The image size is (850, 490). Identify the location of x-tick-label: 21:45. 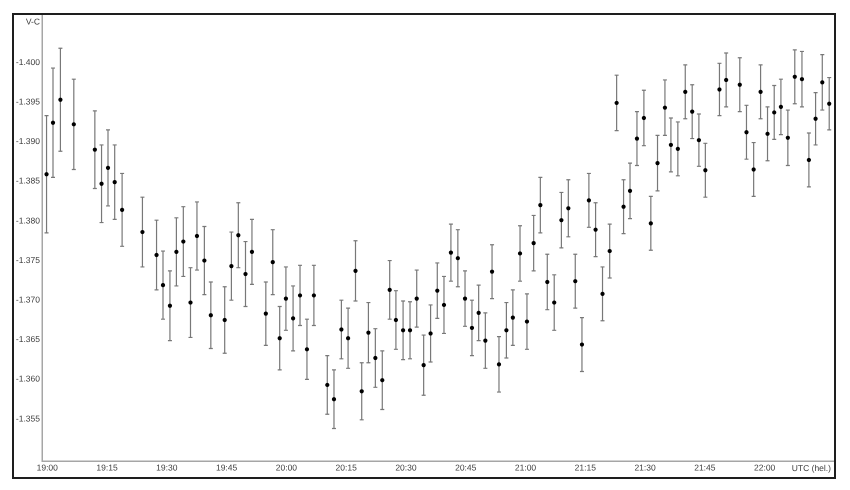
(705, 467).